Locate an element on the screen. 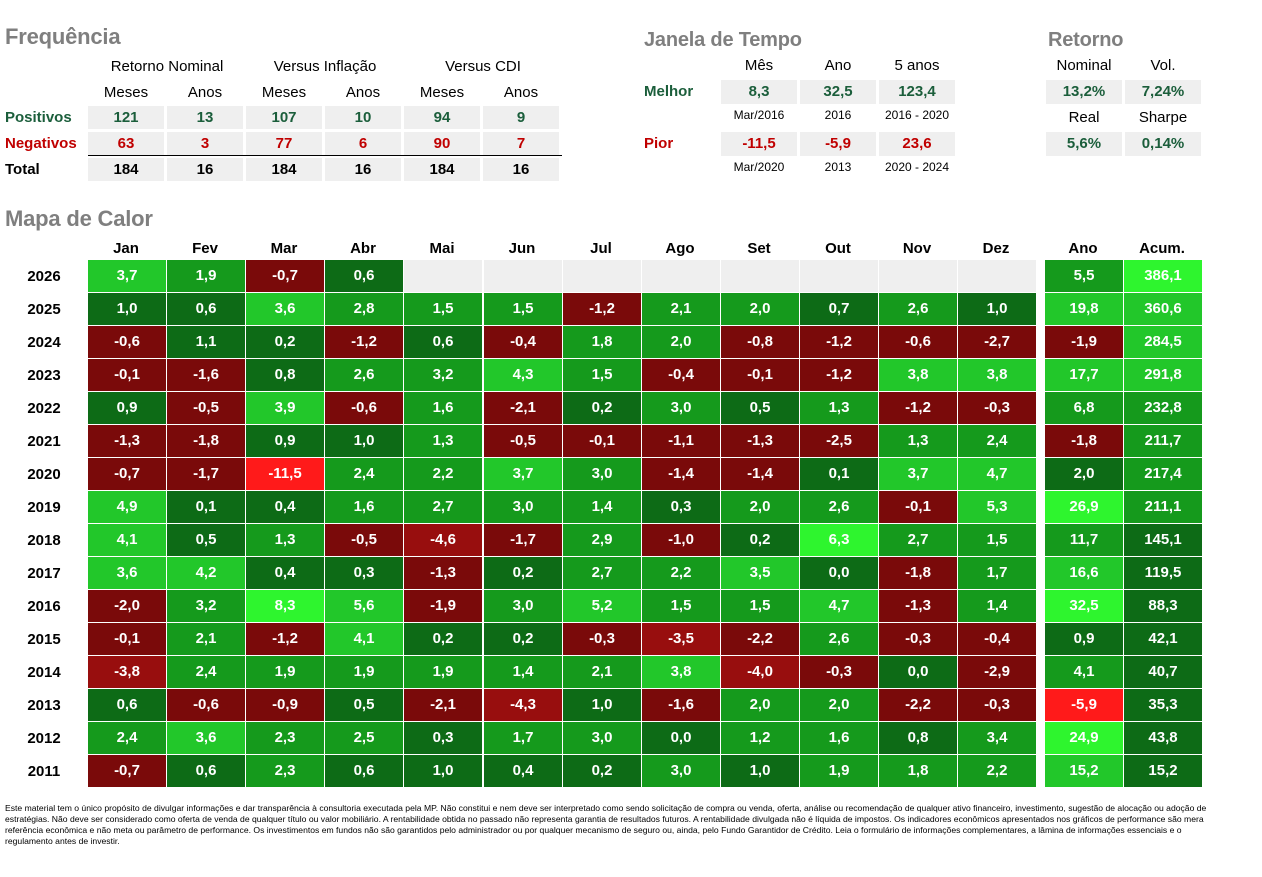  year-total-cell: 0,9 is located at coordinates (1084, 639).